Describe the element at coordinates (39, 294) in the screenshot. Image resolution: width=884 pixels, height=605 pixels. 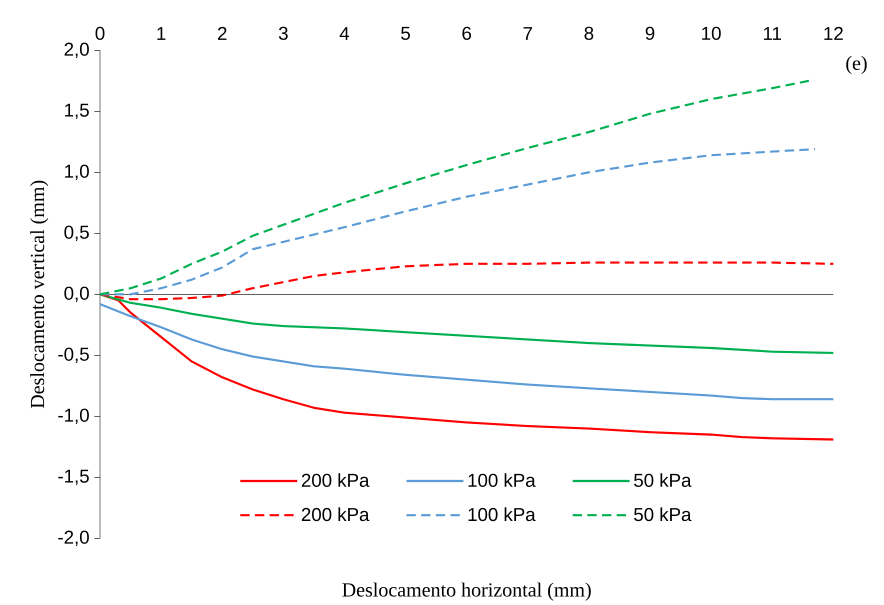
I see `y-axis-title: Deslocamento vertical (mm)` at that location.